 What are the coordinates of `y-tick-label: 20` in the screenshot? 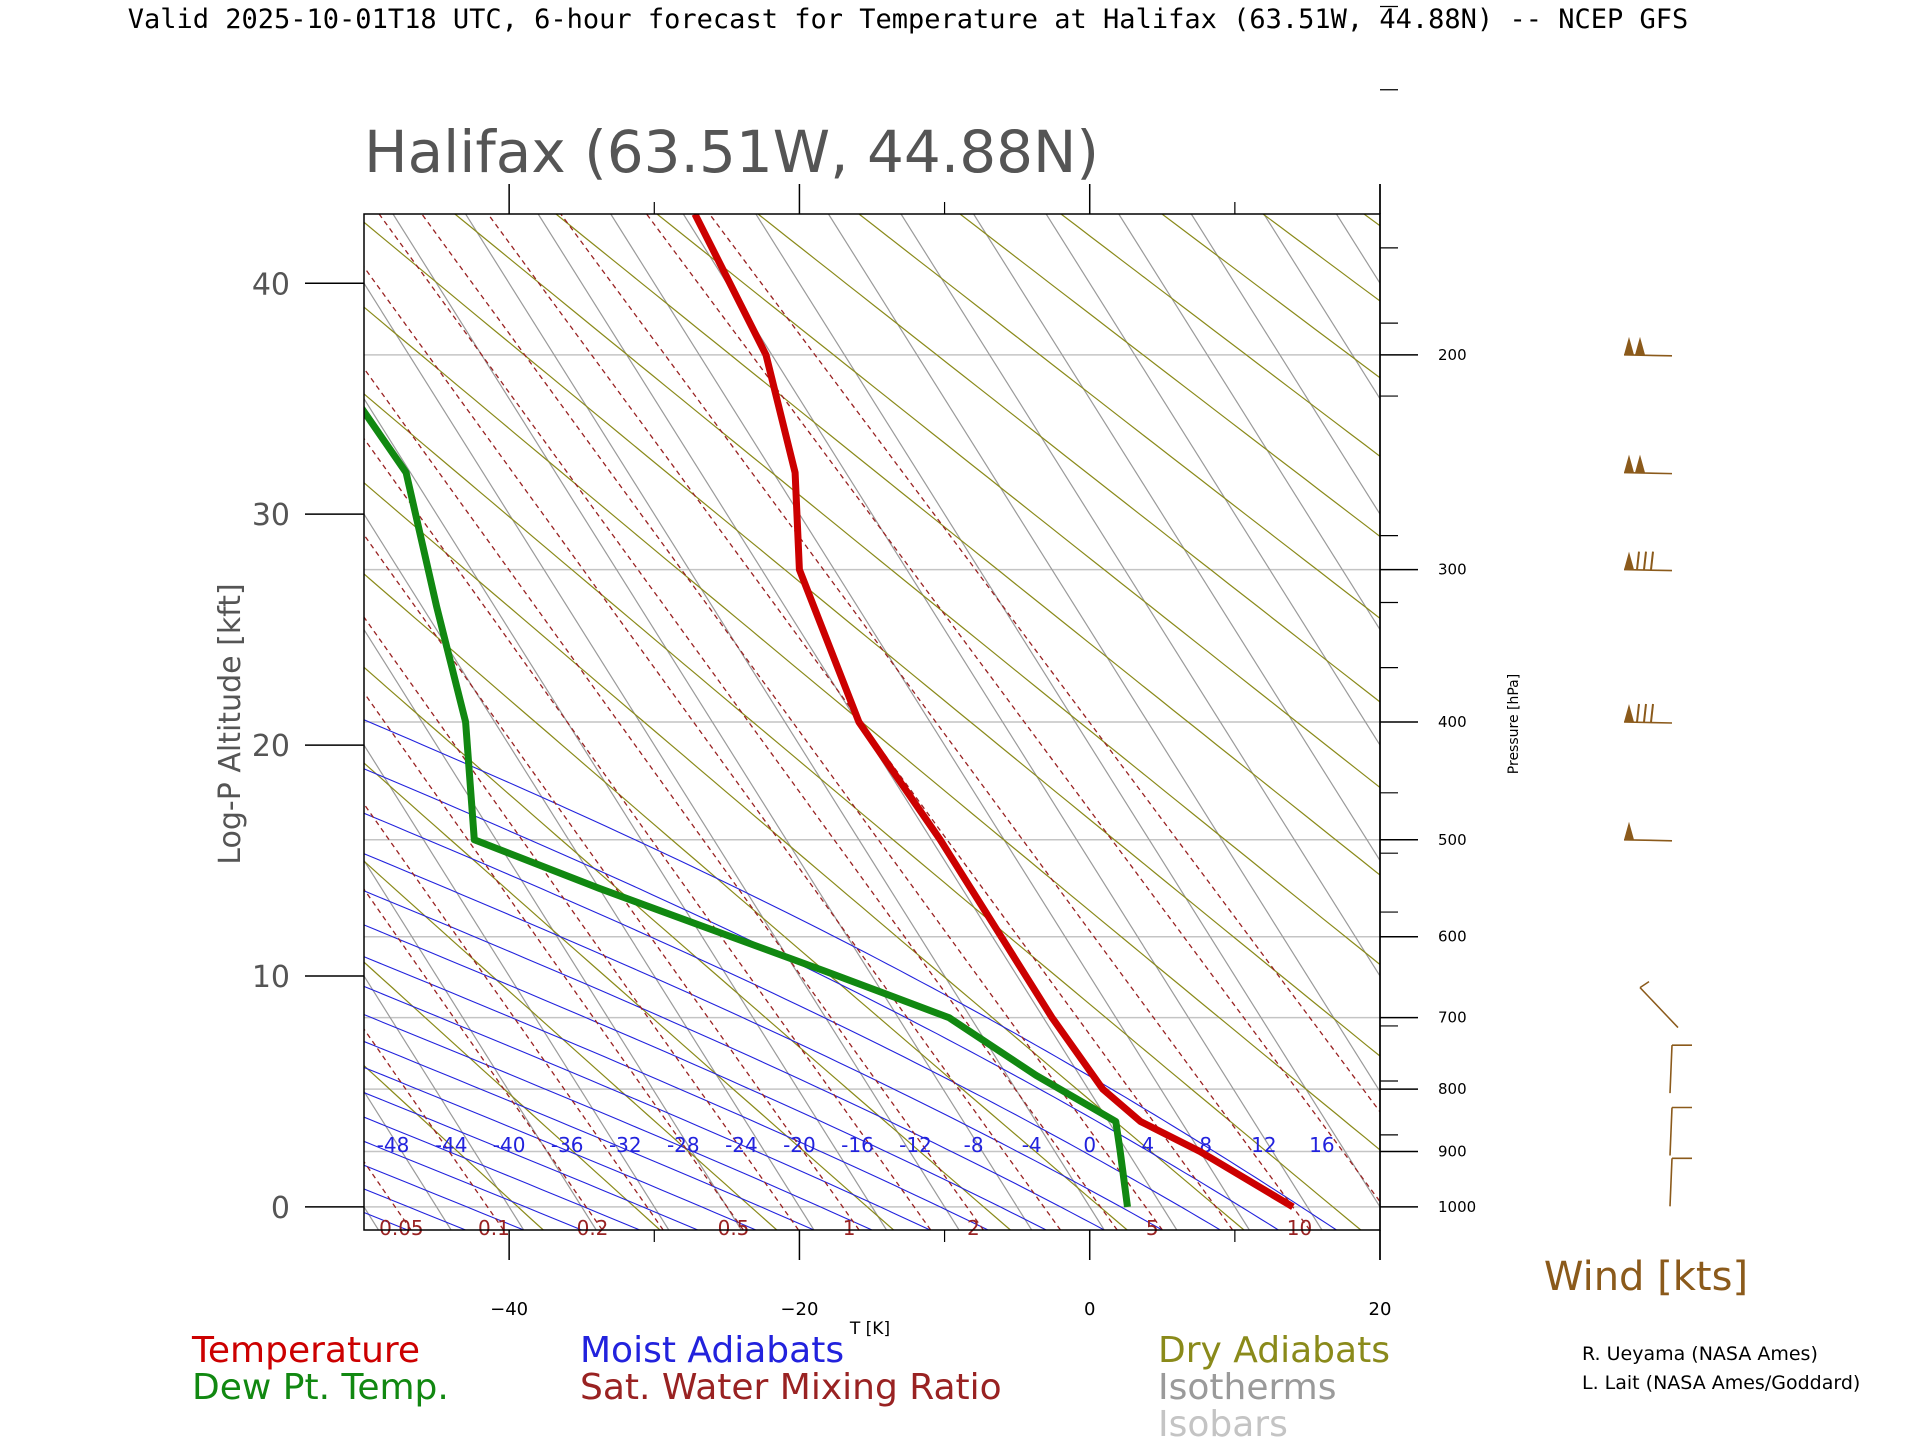 It's located at (271, 746).